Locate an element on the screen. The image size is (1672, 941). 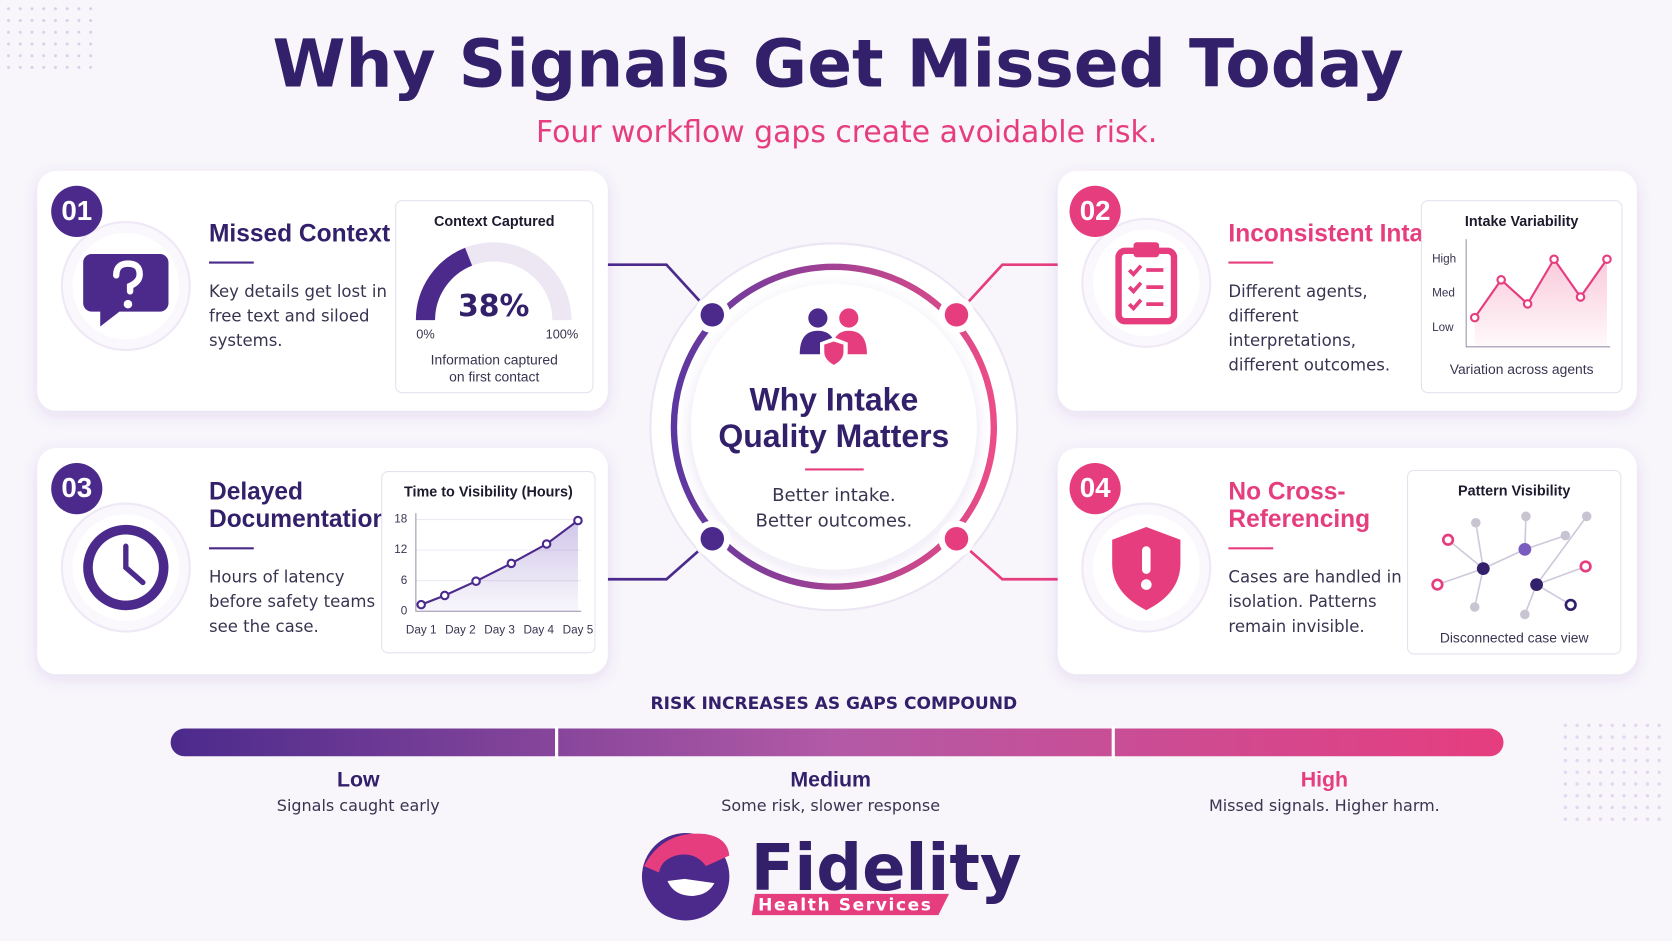
connector is located at coordinates (1006, 289).